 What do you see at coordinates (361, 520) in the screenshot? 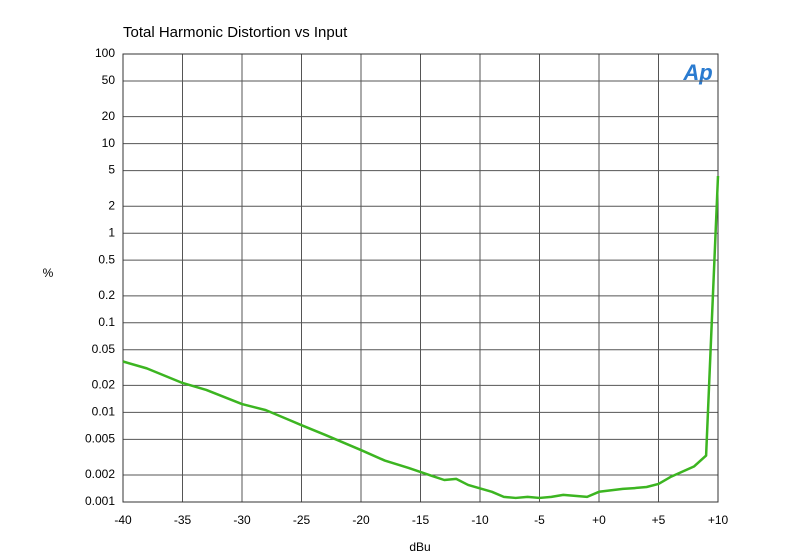
I see `x-tick-label: -20` at bounding box center [361, 520].